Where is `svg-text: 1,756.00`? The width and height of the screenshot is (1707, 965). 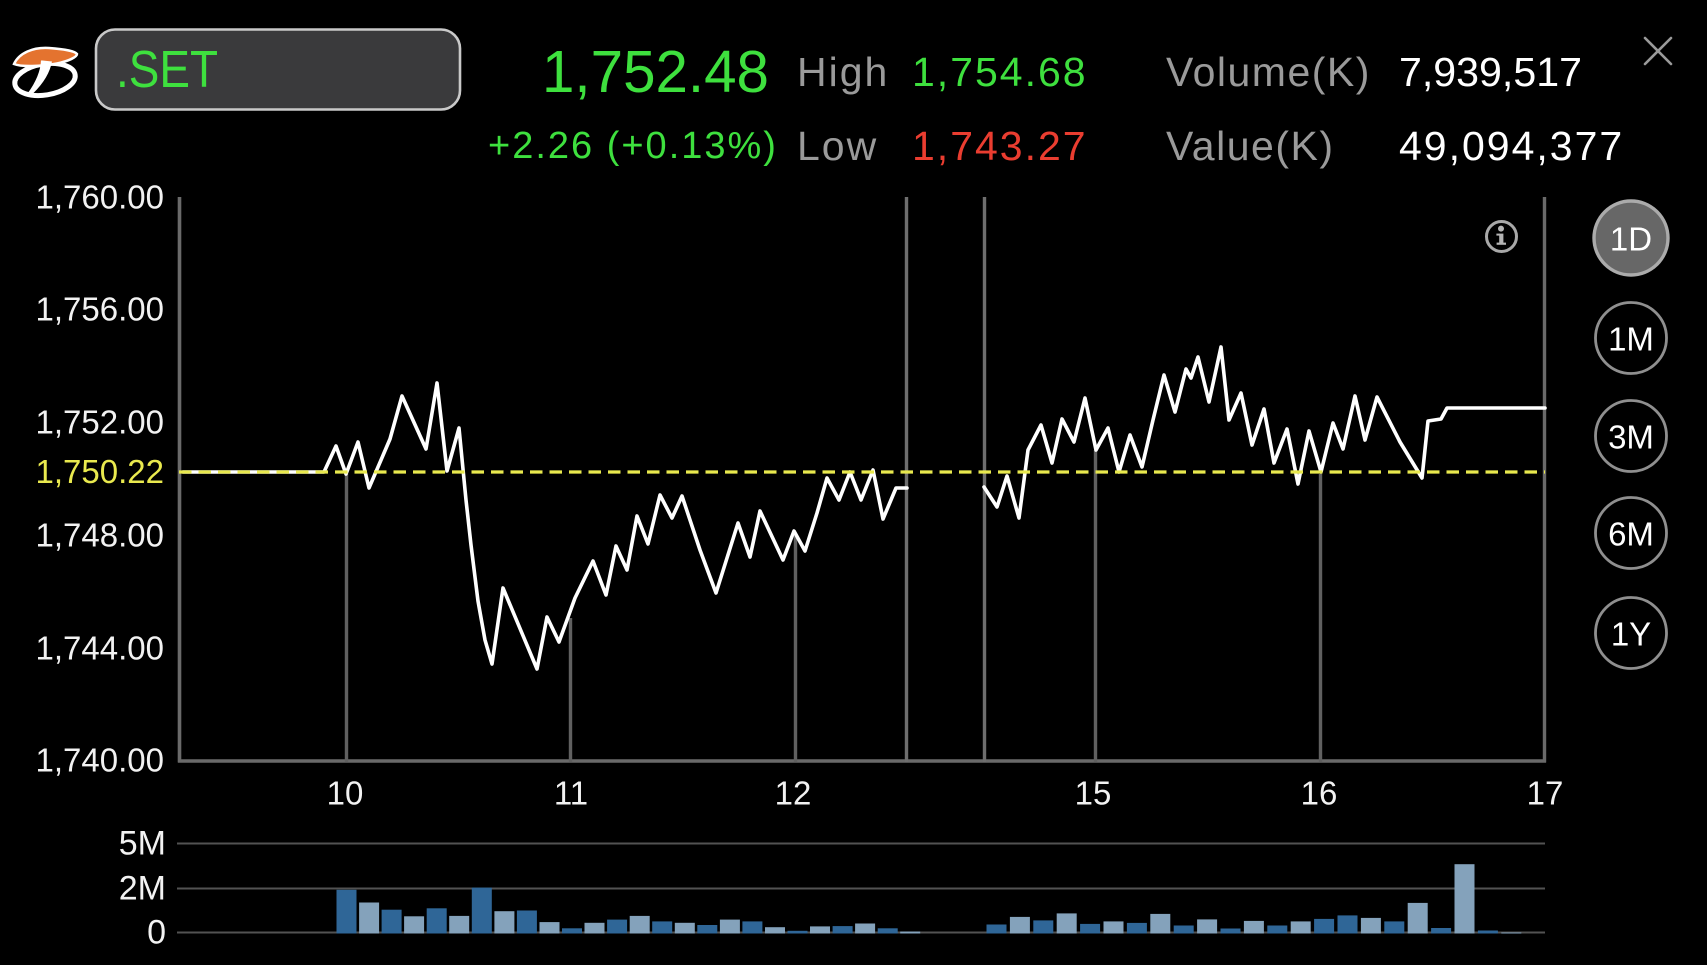 svg-text: 1,756.00 is located at coordinates (100, 309).